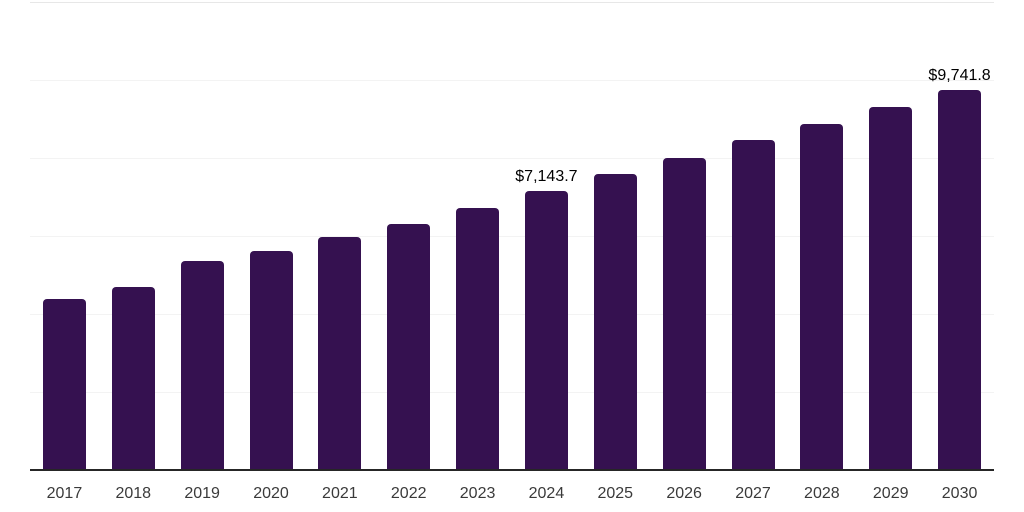  I want to click on x-tick-label-2029: 2029, so click(890, 493).